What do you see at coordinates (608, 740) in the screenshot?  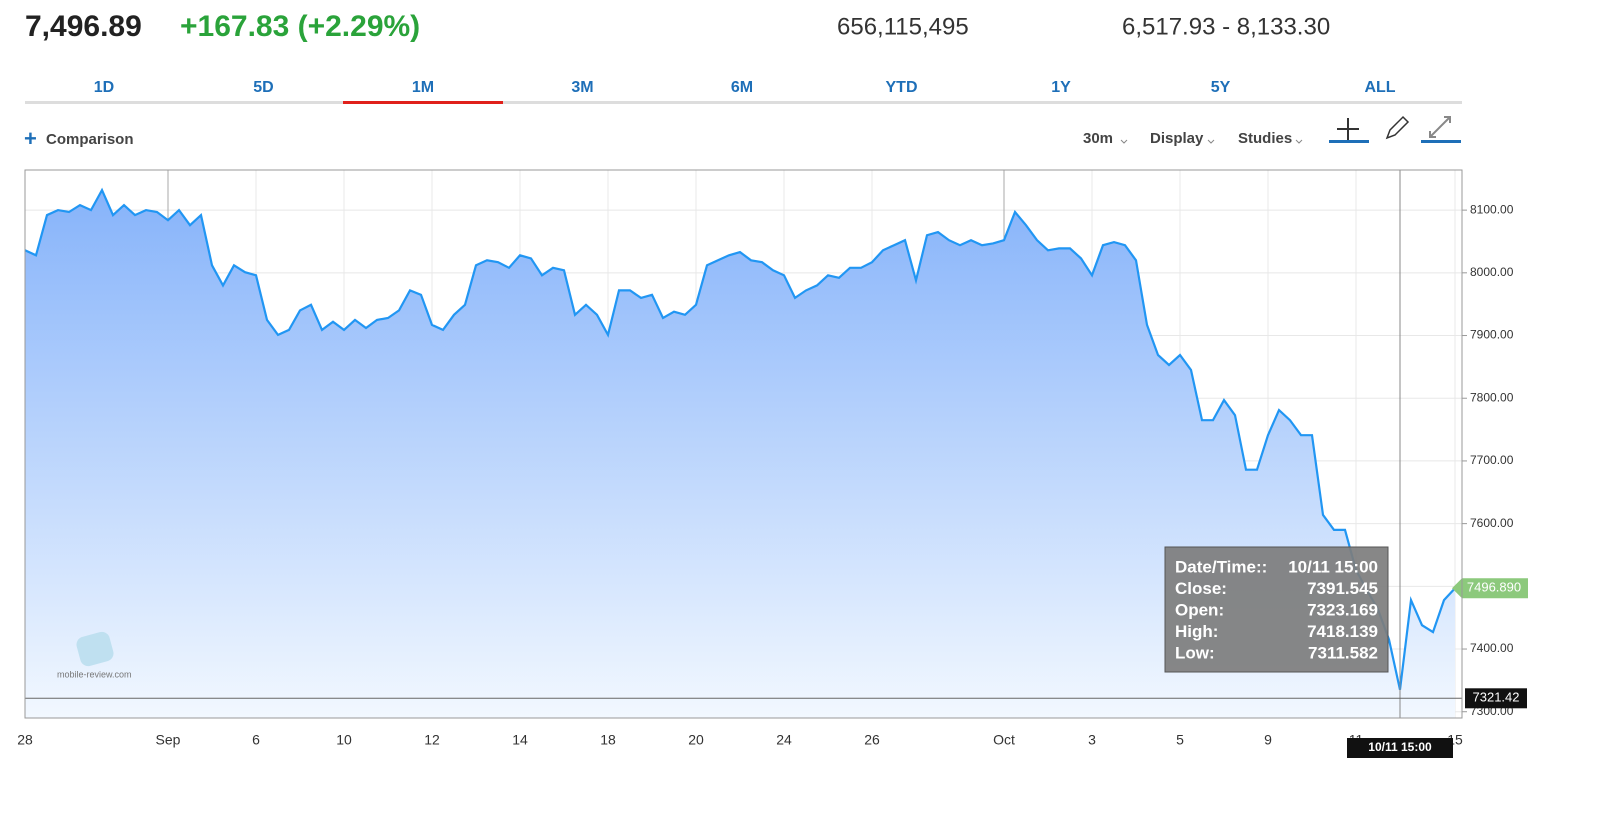 I see `x-tick-label: 18` at bounding box center [608, 740].